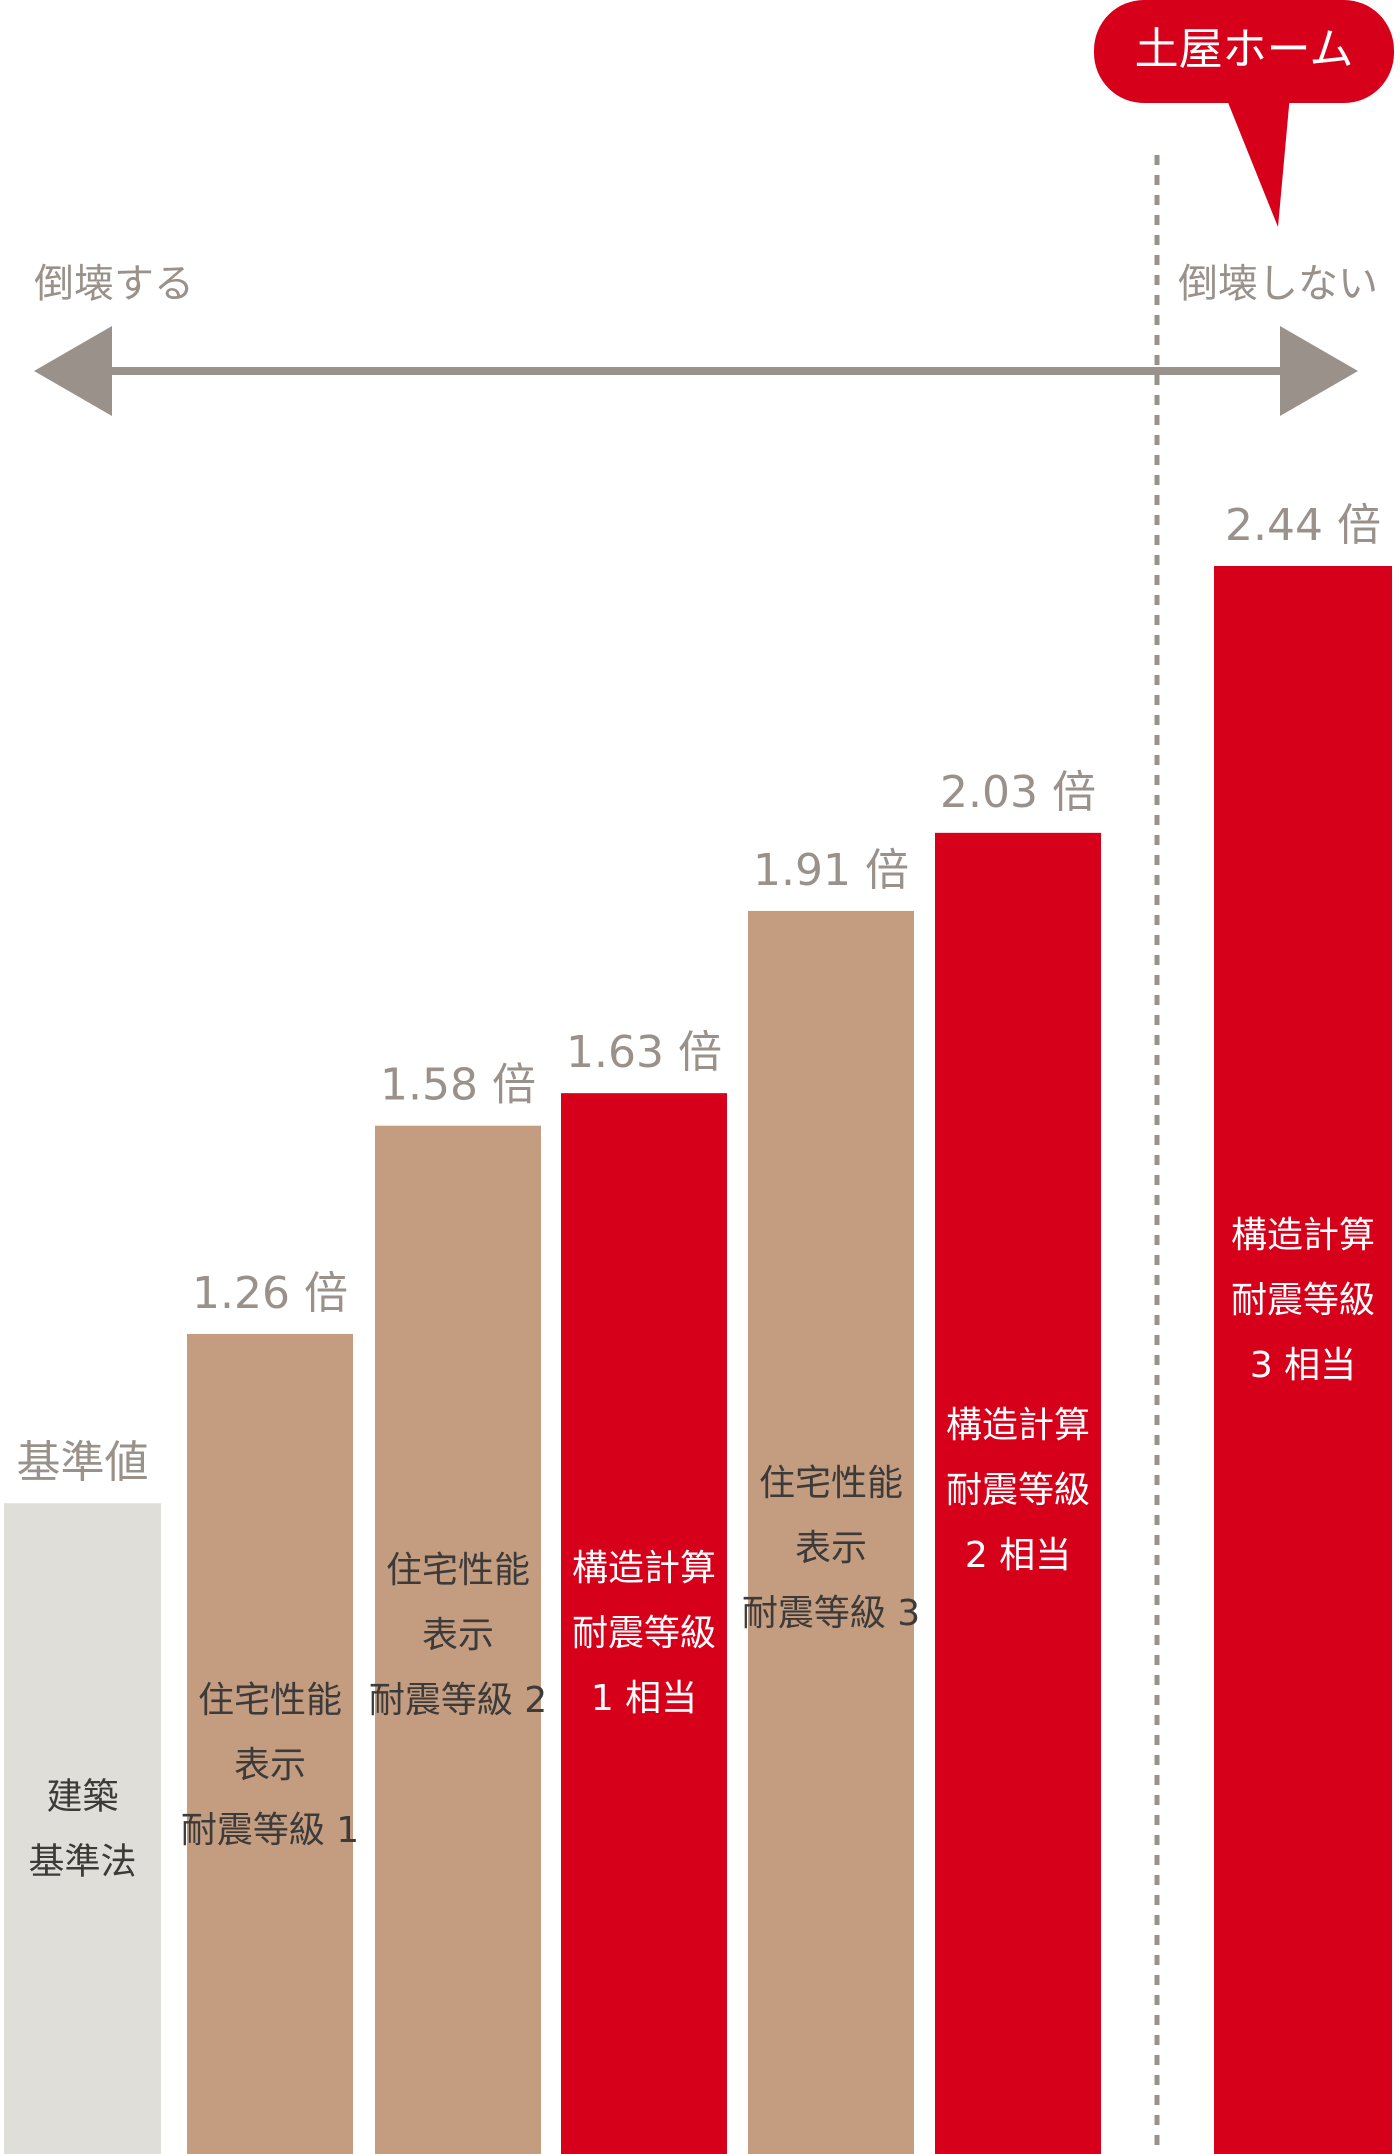  What do you see at coordinates (1257, 161) in the screenshot?
I see `callout-tail` at bounding box center [1257, 161].